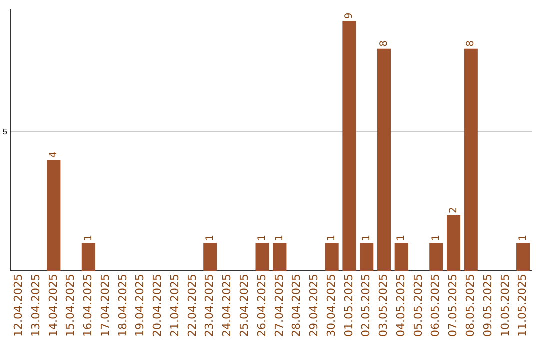 The image size is (540, 340). What do you see at coordinates (35, 306) in the screenshot?
I see `x-tick-label: 13.04.2025` at bounding box center [35, 306].